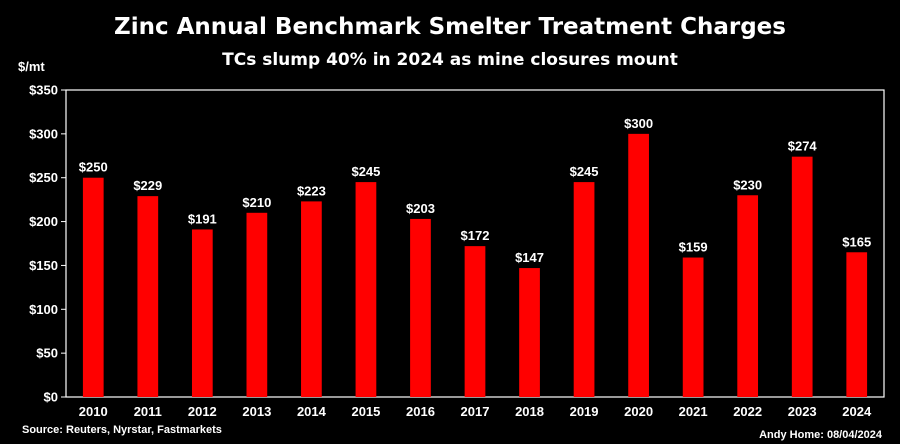 This screenshot has width=900, height=444. I want to click on x-tick-label-2019: 2019, so click(584, 411).